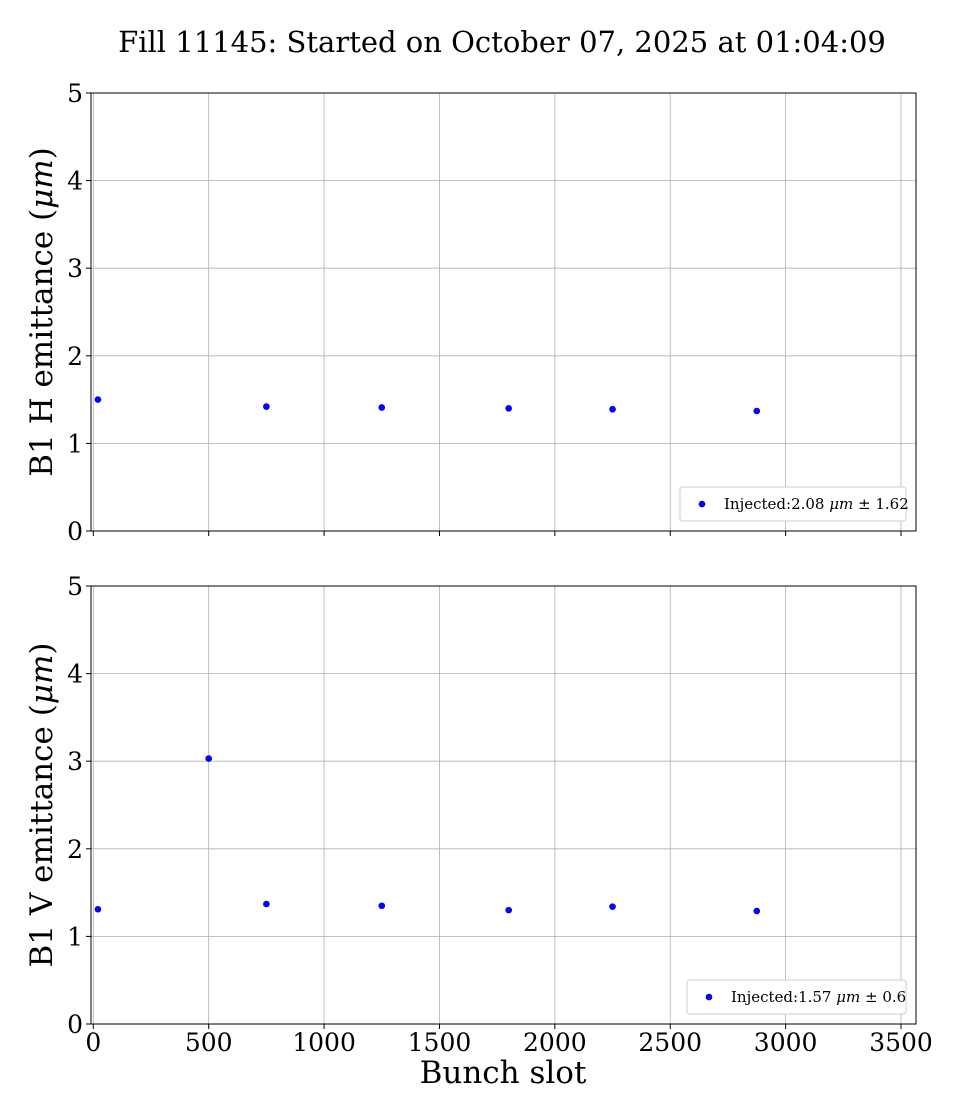  Describe the element at coordinates (42, 343) in the screenshot. I see `y-axis-label-text: B1 H emittance (` at that location.